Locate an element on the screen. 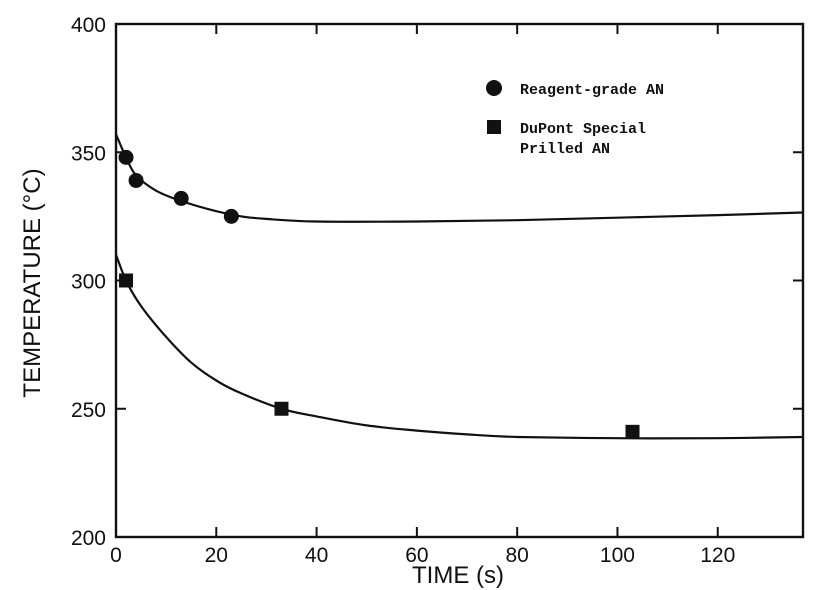  x-tick-label: 60 is located at coordinates (416, 555).